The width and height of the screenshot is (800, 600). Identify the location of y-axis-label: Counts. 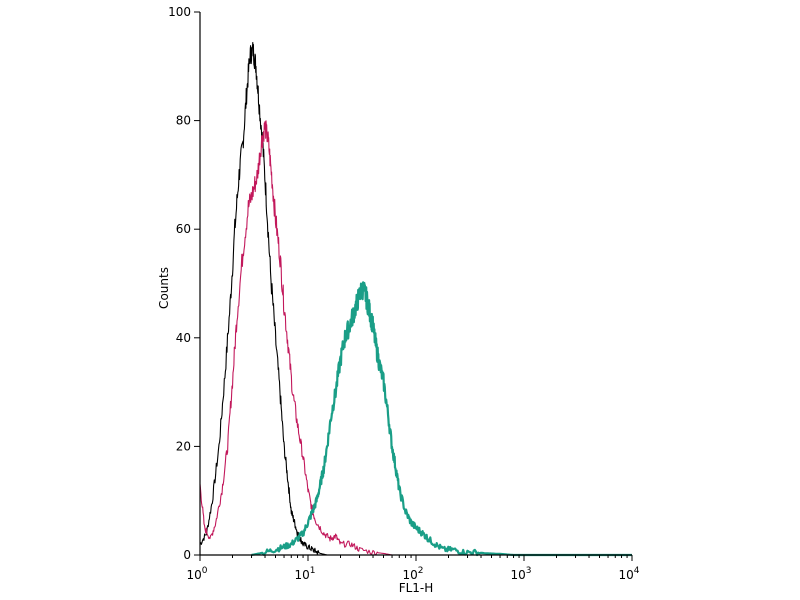
(164, 288).